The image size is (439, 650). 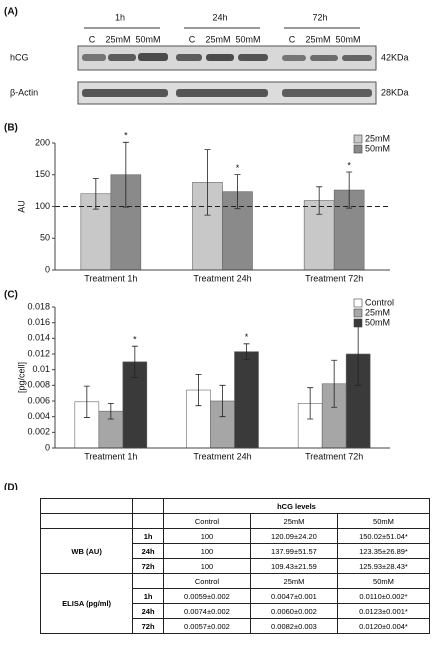 I want to click on panel-label: (C), so click(x=11, y=295).